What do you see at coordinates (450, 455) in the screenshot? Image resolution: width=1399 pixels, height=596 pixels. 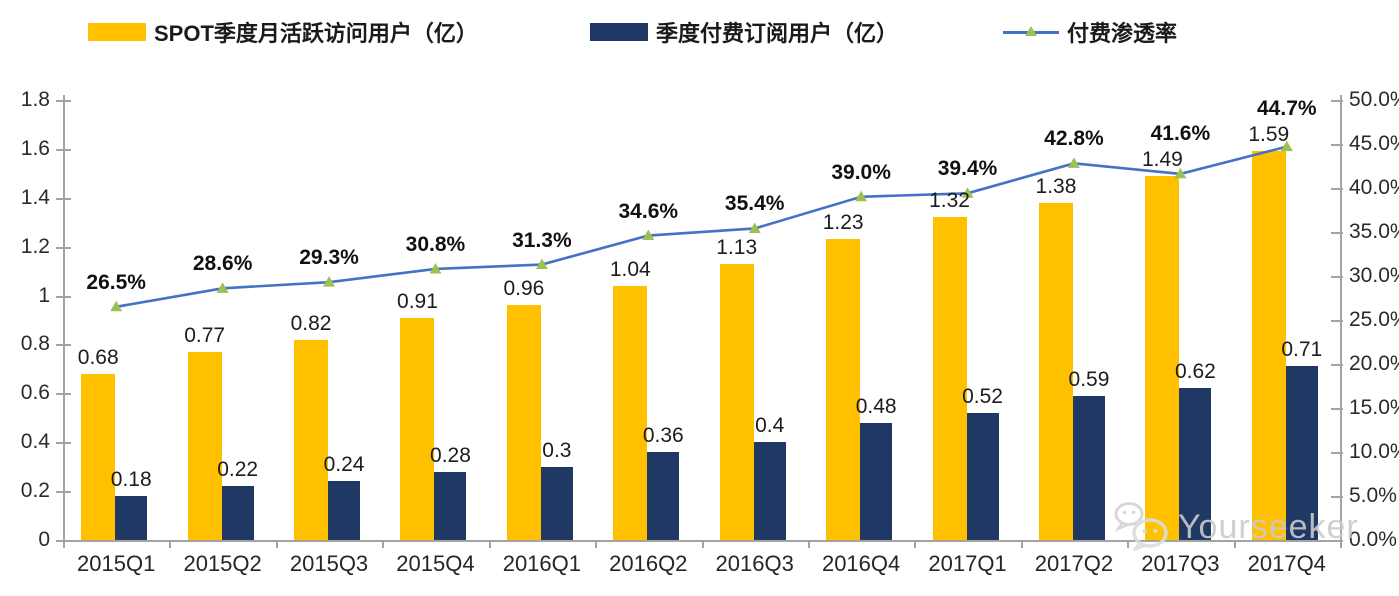 I see `subs-value-label: 0.28` at bounding box center [450, 455].